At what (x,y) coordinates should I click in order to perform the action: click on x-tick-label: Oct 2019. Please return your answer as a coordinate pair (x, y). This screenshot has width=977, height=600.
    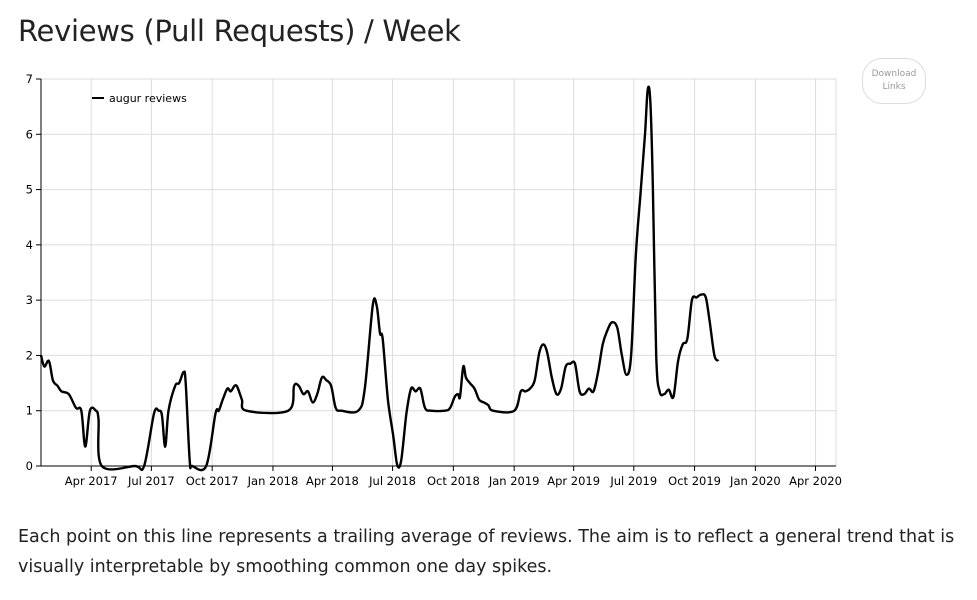
    Looking at the image, I should click on (694, 481).